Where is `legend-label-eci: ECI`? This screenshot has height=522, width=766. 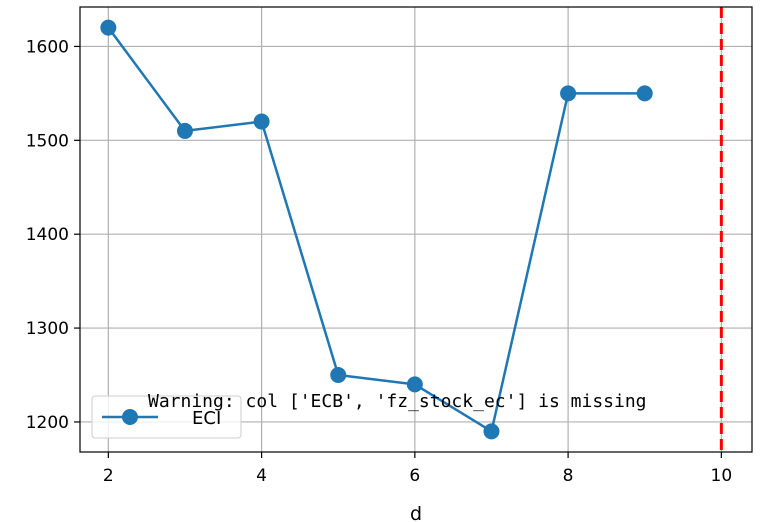 legend-label-eci: ECI is located at coordinates (206, 418).